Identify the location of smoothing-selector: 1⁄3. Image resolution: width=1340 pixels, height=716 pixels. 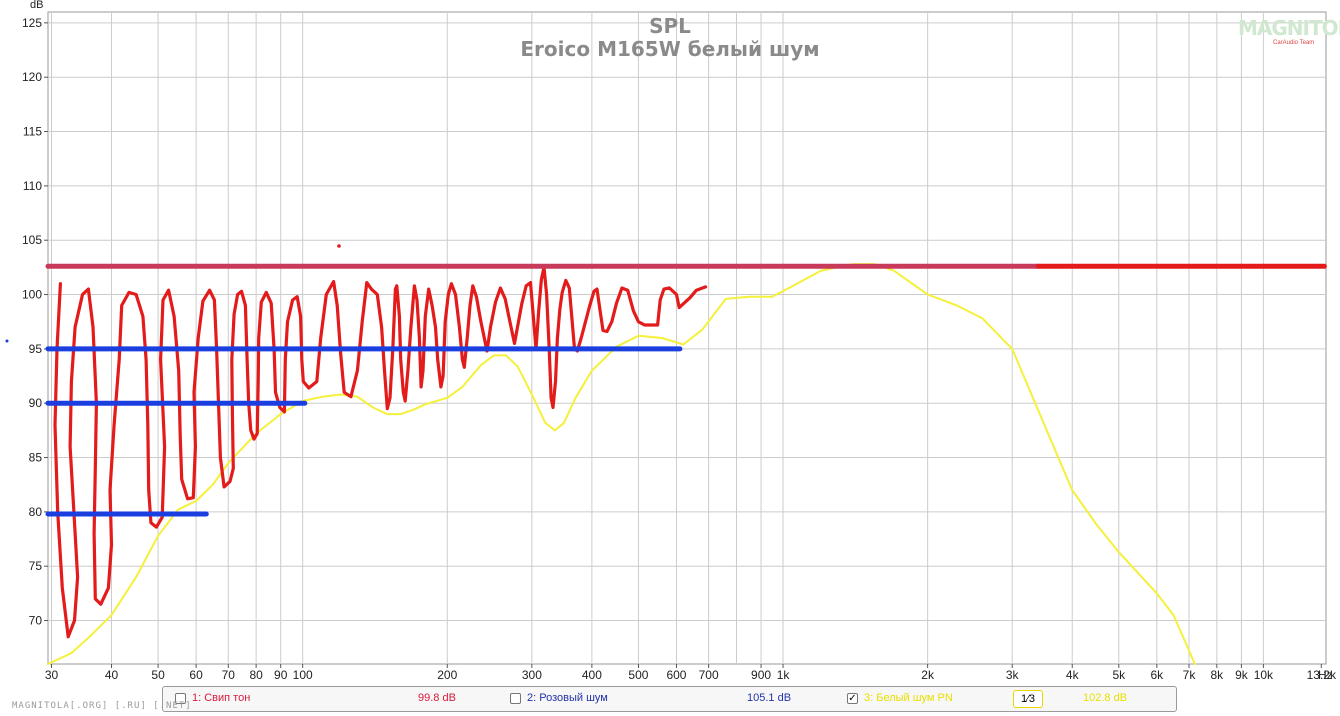
(1028, 699).